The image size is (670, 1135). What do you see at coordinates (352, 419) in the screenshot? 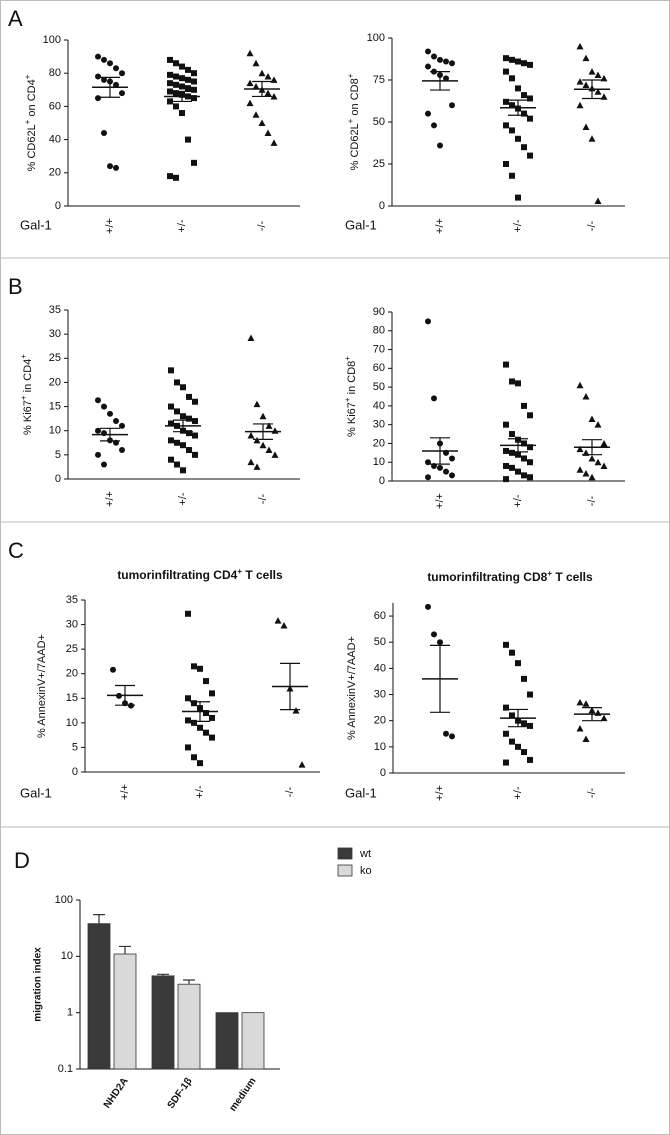
I see `y-axis-label-part: % Ki67` at bounding box center [352, 419].